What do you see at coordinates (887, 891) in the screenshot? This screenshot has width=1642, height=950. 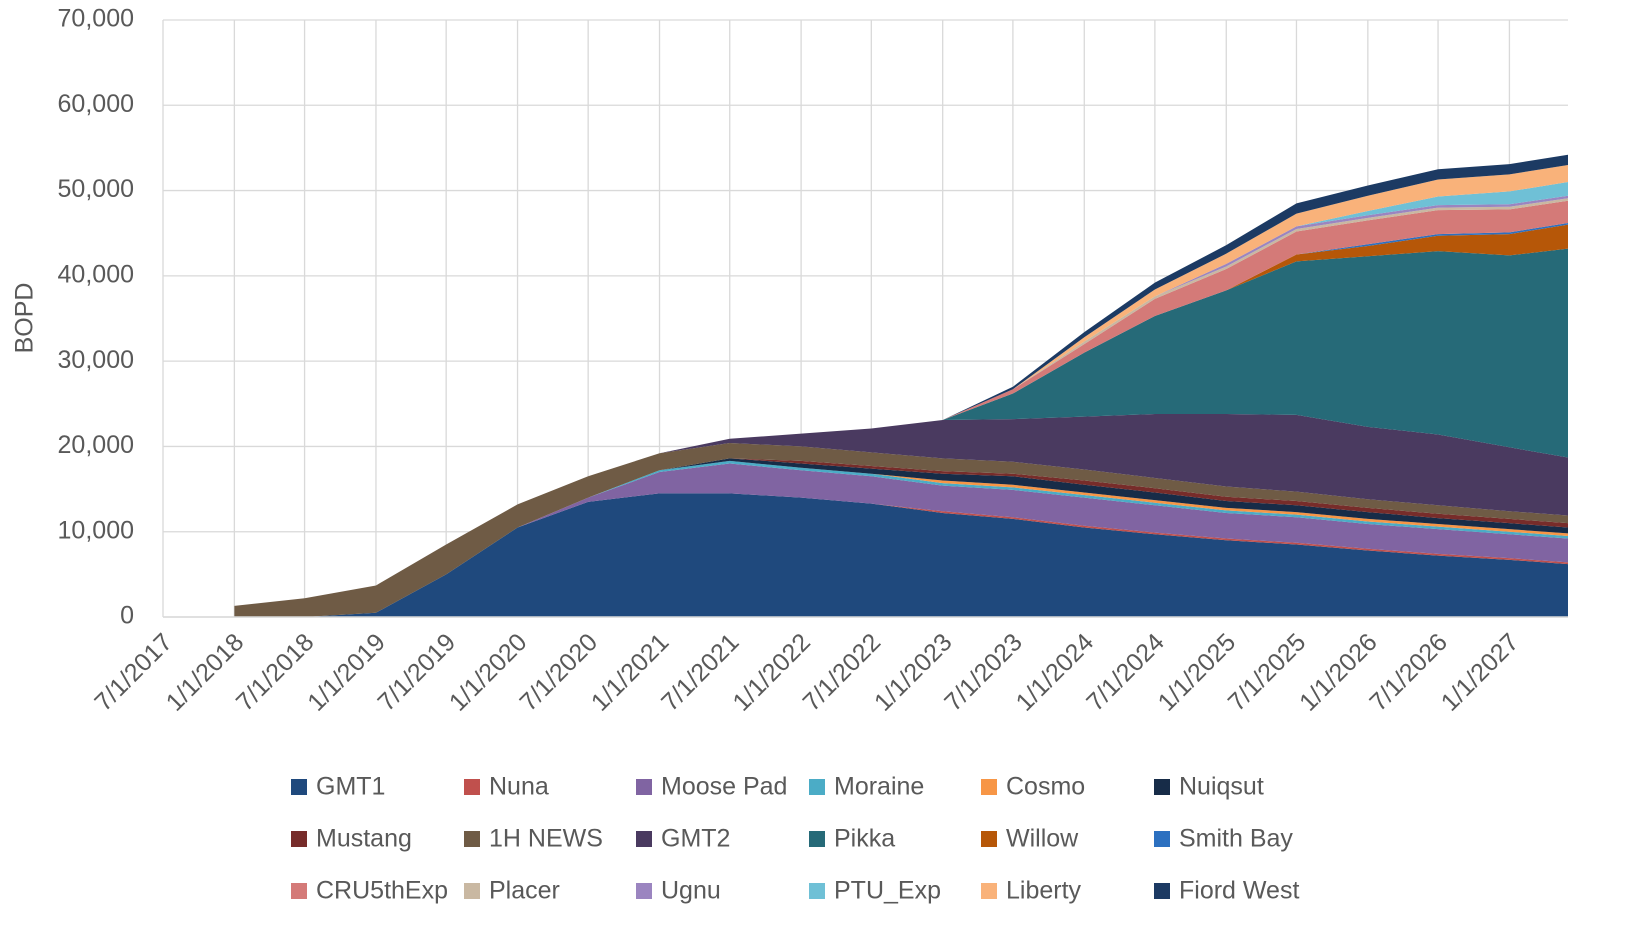 I see `legend-label: PTU_Exp` at bounding box center [887, 891].